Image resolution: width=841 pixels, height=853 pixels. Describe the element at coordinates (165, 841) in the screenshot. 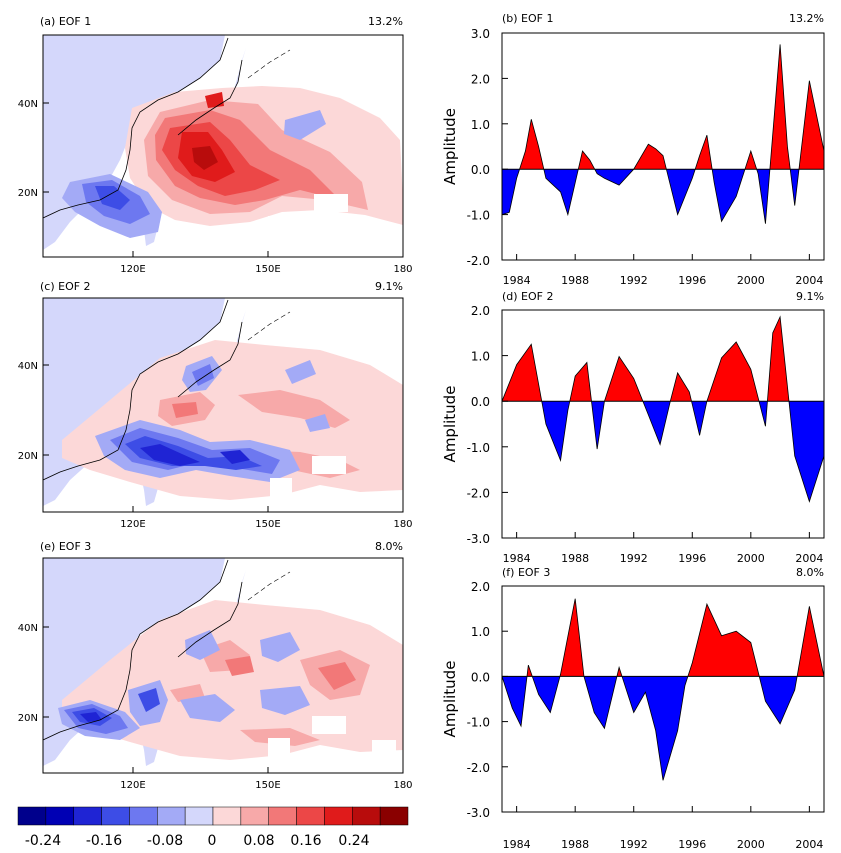

I see `colorbar-label: -0.08` at that location.